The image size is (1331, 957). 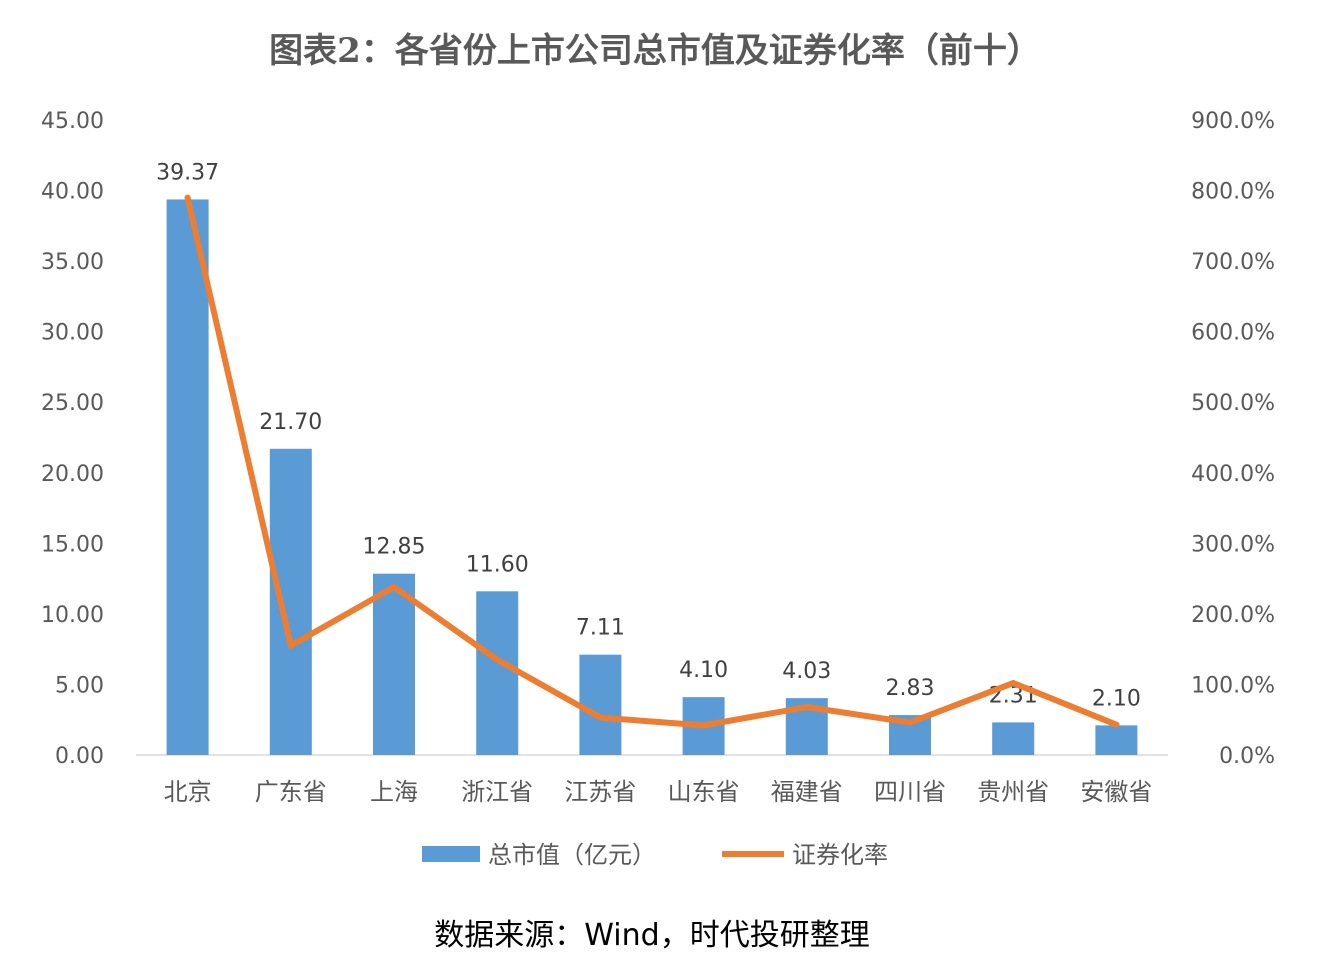 I want to click on right-axis-tick: 300.0%, so click(x=1233, y=544).